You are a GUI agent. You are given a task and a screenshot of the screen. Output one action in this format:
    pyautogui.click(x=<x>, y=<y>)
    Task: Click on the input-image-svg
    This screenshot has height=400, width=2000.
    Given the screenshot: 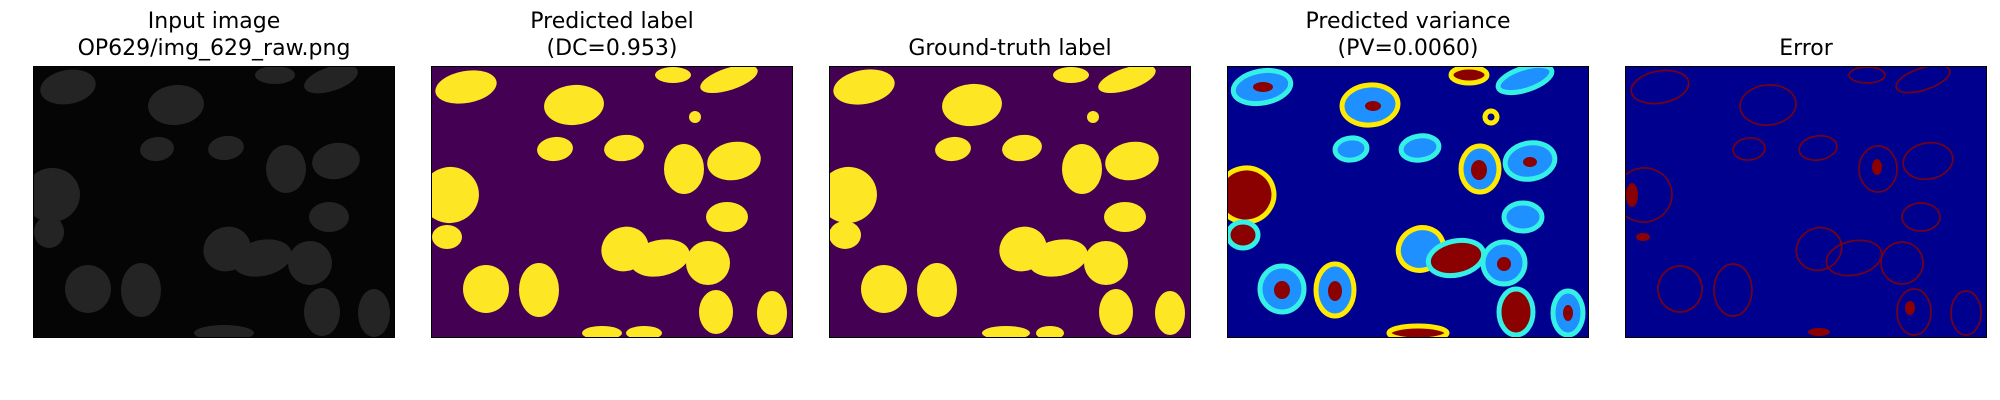 What is the action you would take?
    pyautogui.click(x=214, y=202)
    